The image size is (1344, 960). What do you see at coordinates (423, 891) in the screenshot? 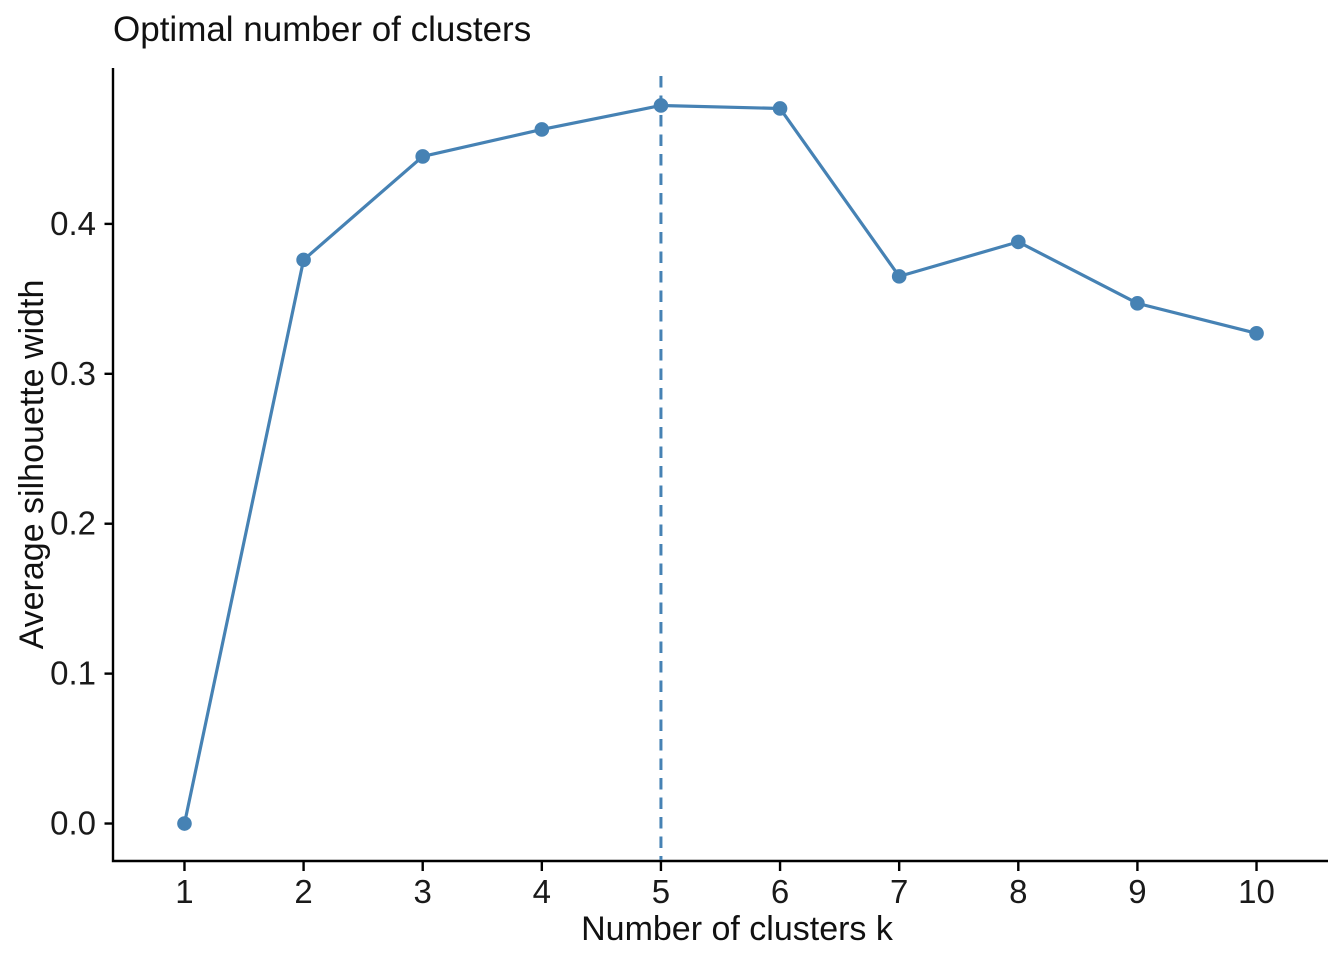
I see `x-tick-label: 3` at bounding box center [423, 891].